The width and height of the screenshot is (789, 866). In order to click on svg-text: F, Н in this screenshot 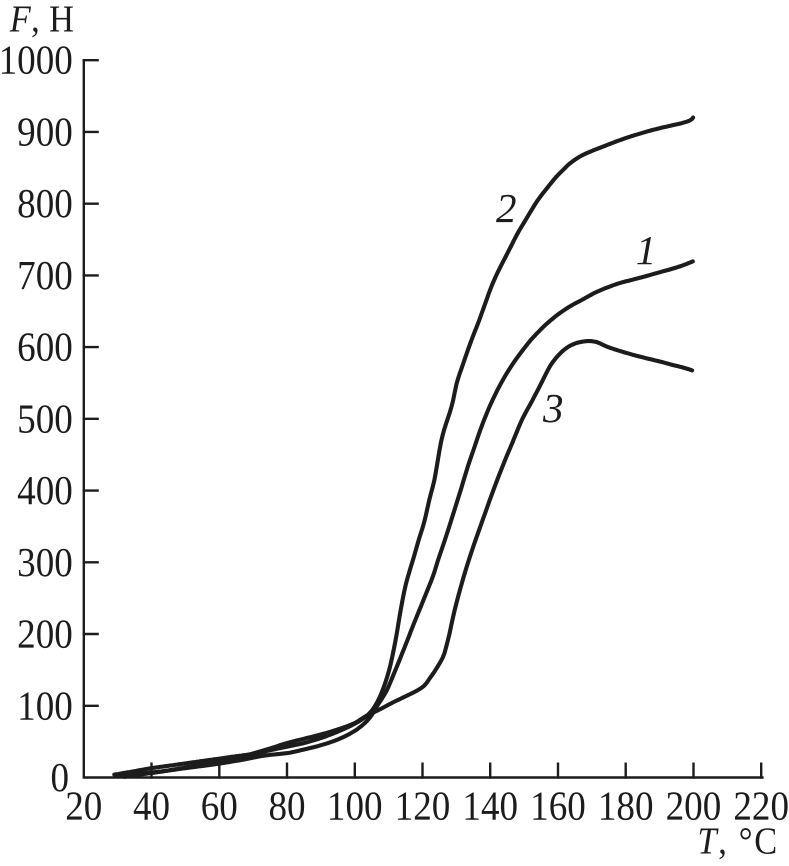, I will do `click(41, 20)`.